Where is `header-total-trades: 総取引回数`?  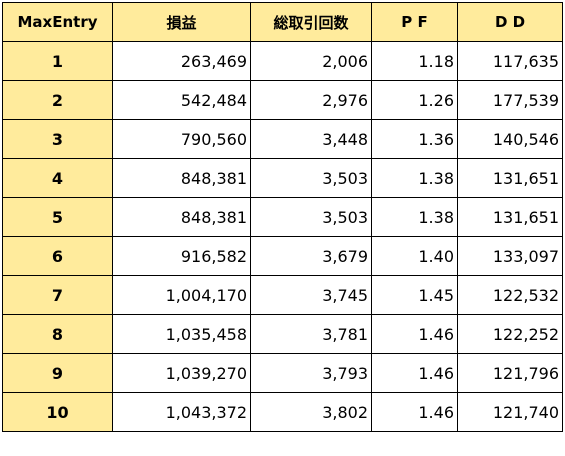
header-total-trades: 総取引回数 is located at coordinates (311, 22).